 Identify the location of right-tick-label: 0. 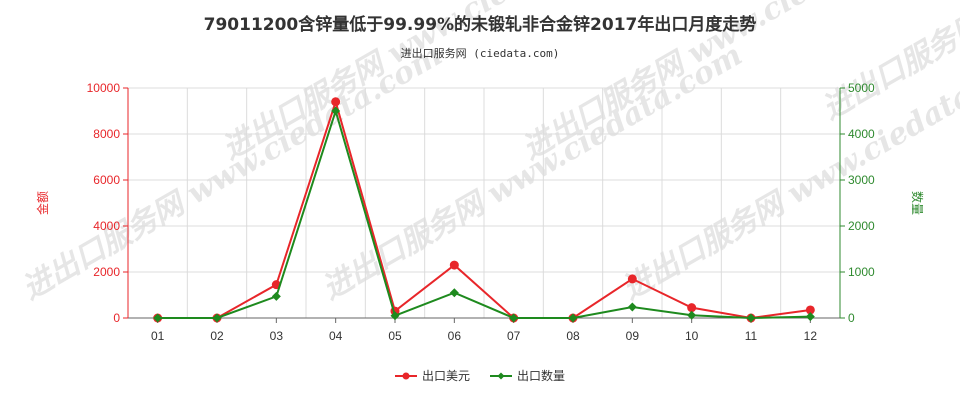
(851, 318).